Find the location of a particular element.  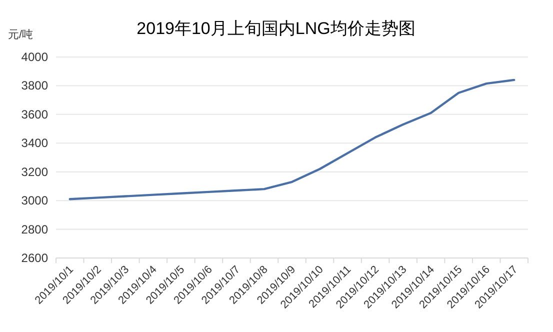

y-tick-label: 2600 is located at coordinates (34, 258).